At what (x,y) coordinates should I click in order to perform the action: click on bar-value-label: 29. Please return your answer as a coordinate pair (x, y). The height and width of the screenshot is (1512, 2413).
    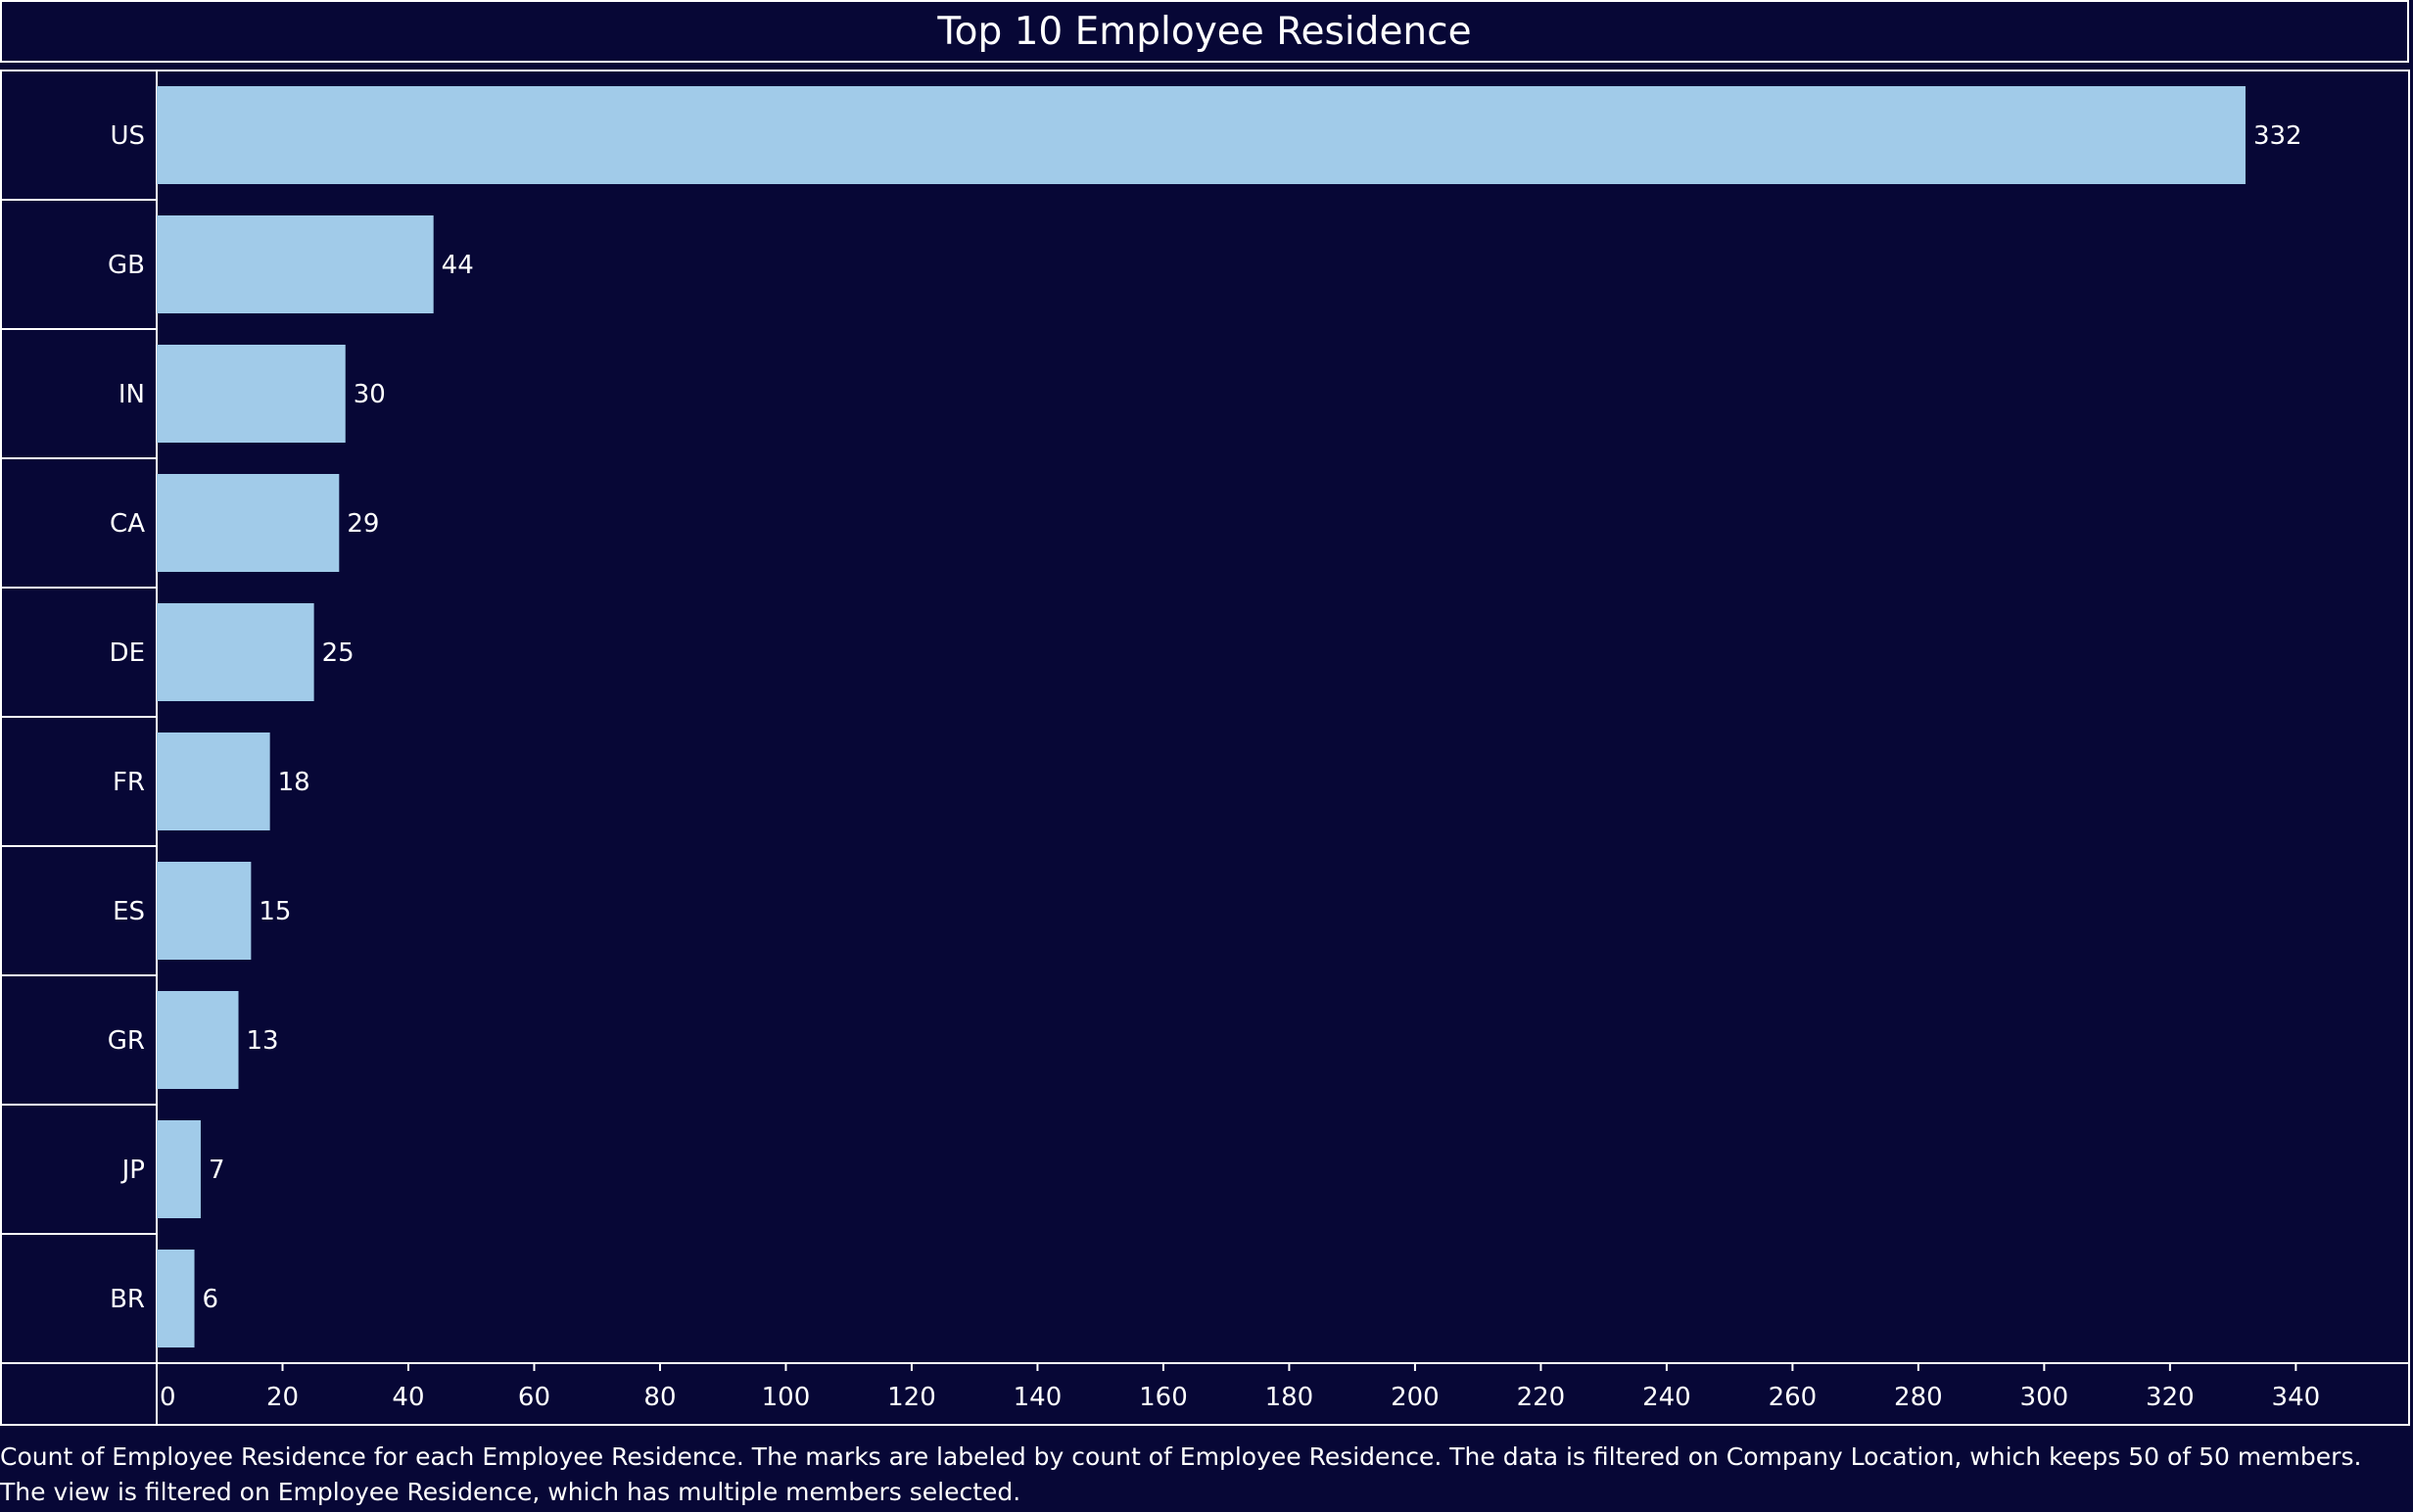
    Looking at the image, I should click on (363, 524).